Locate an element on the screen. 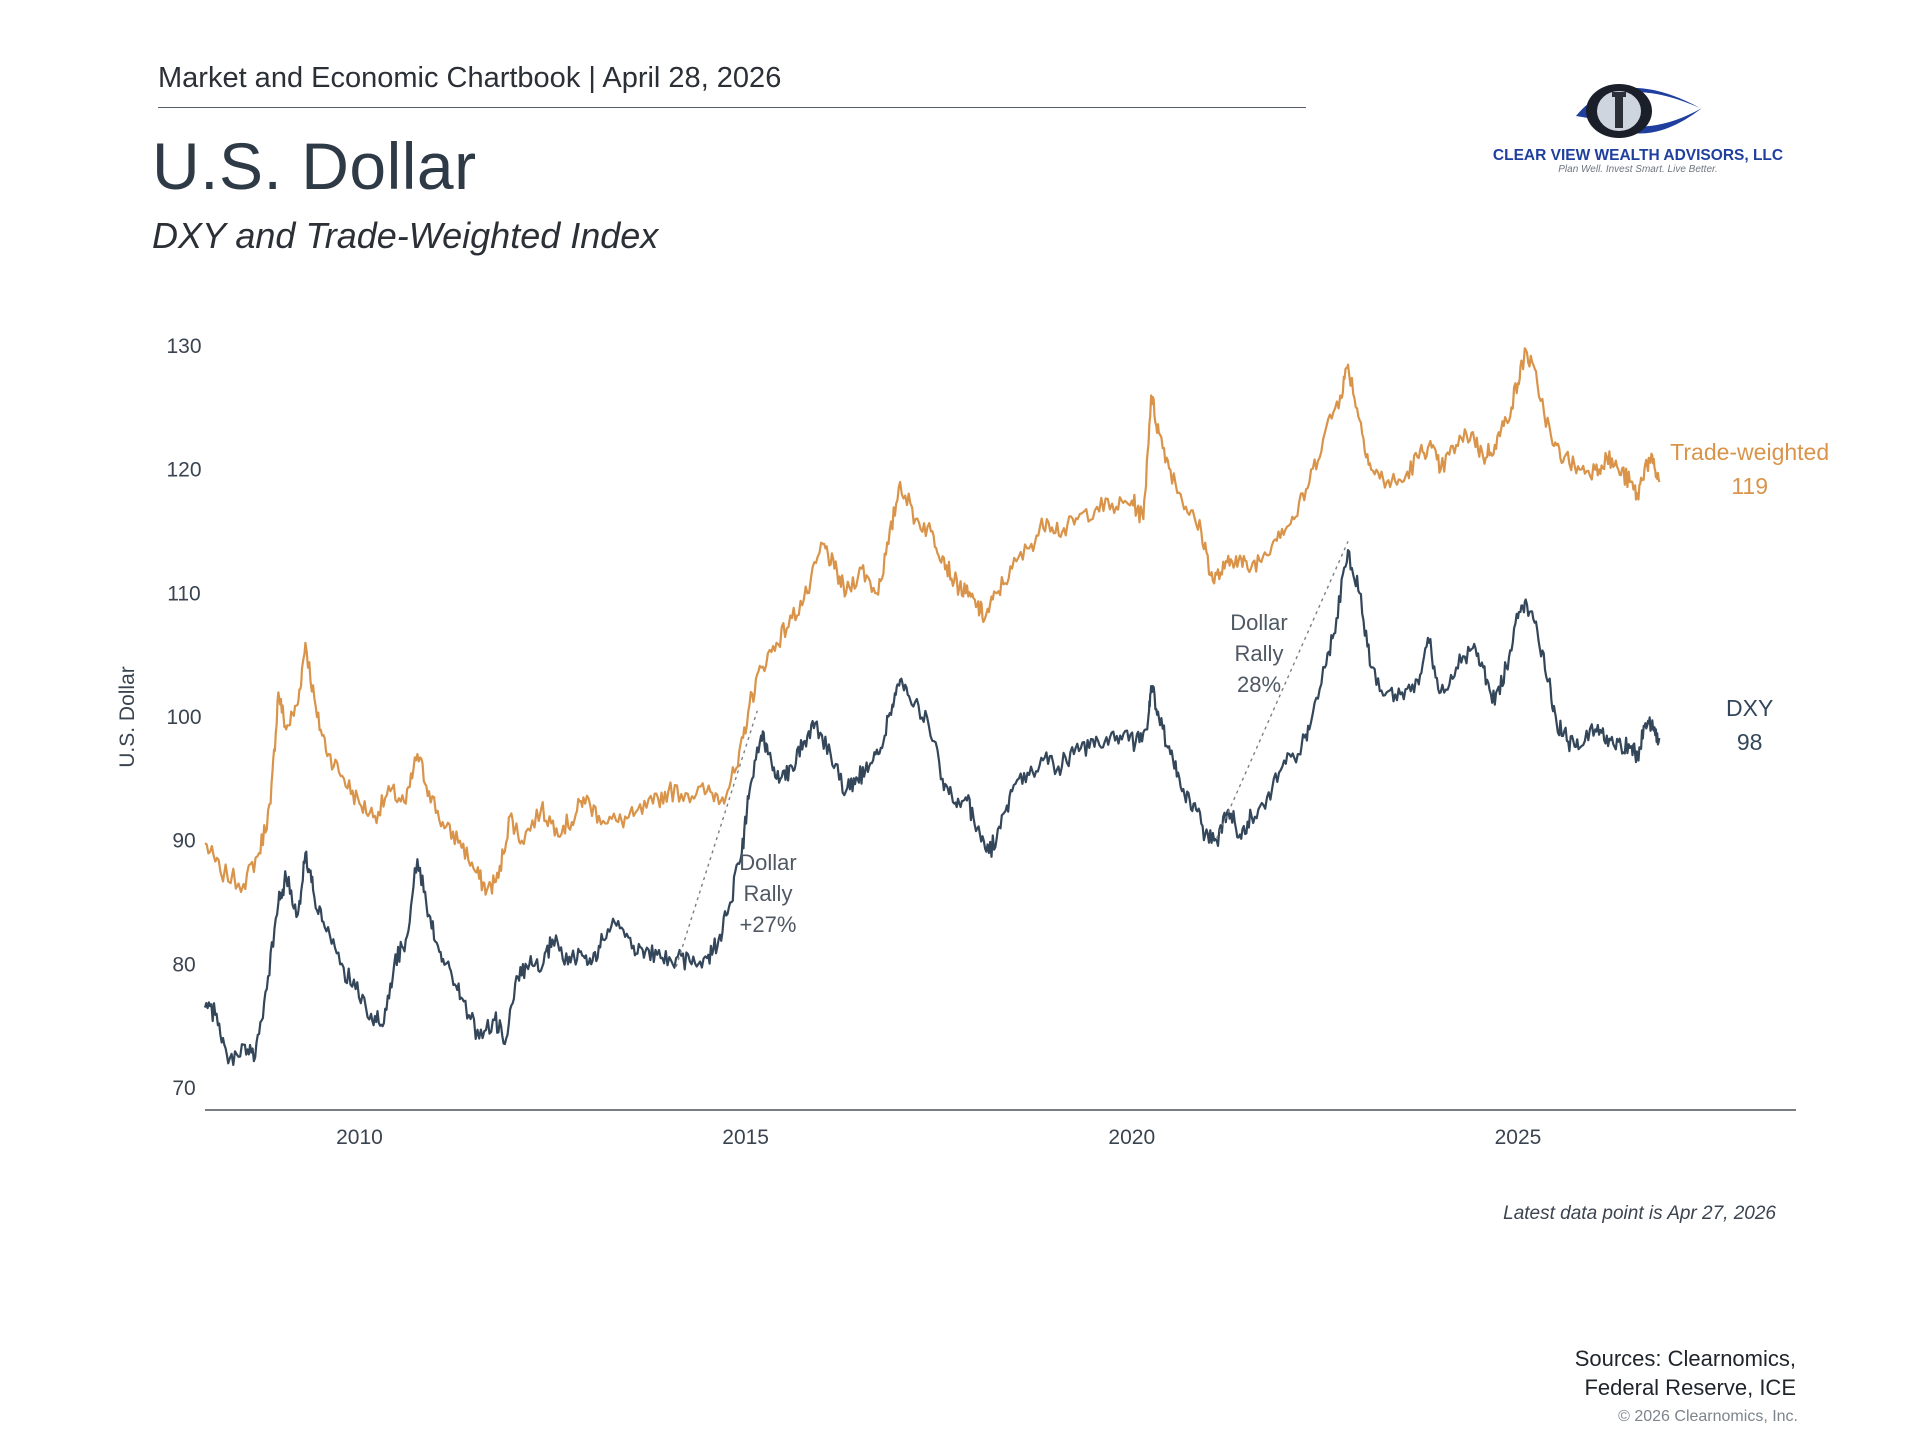  latest-data-note: Latest data point is Apr 27, 2026 is located at coordinates (1639, 1213).